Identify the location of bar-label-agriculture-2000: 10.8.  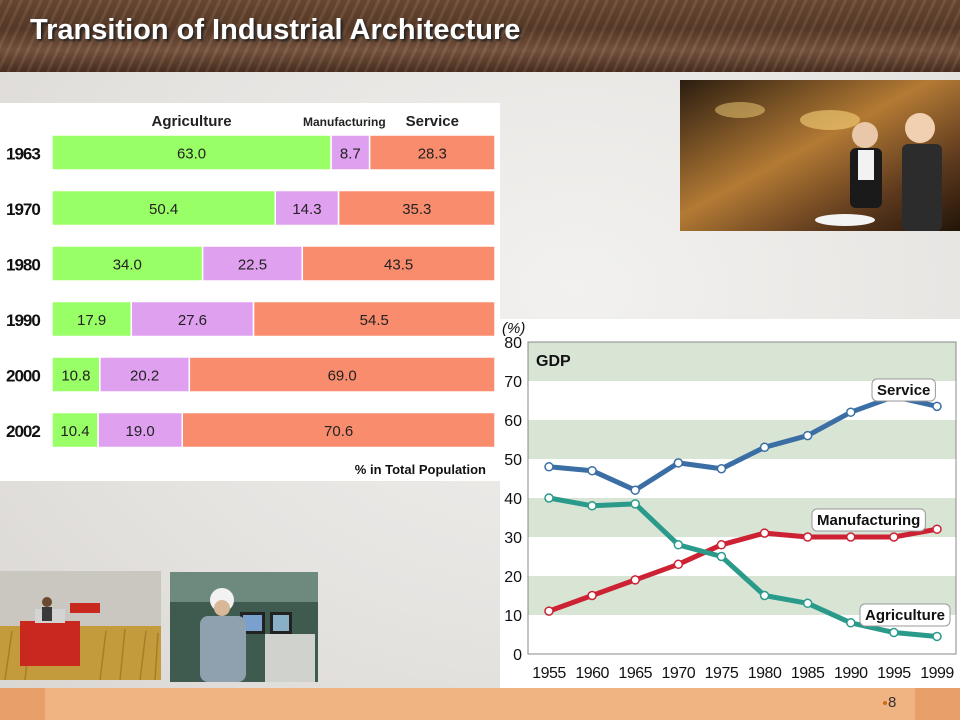
(75, 376).